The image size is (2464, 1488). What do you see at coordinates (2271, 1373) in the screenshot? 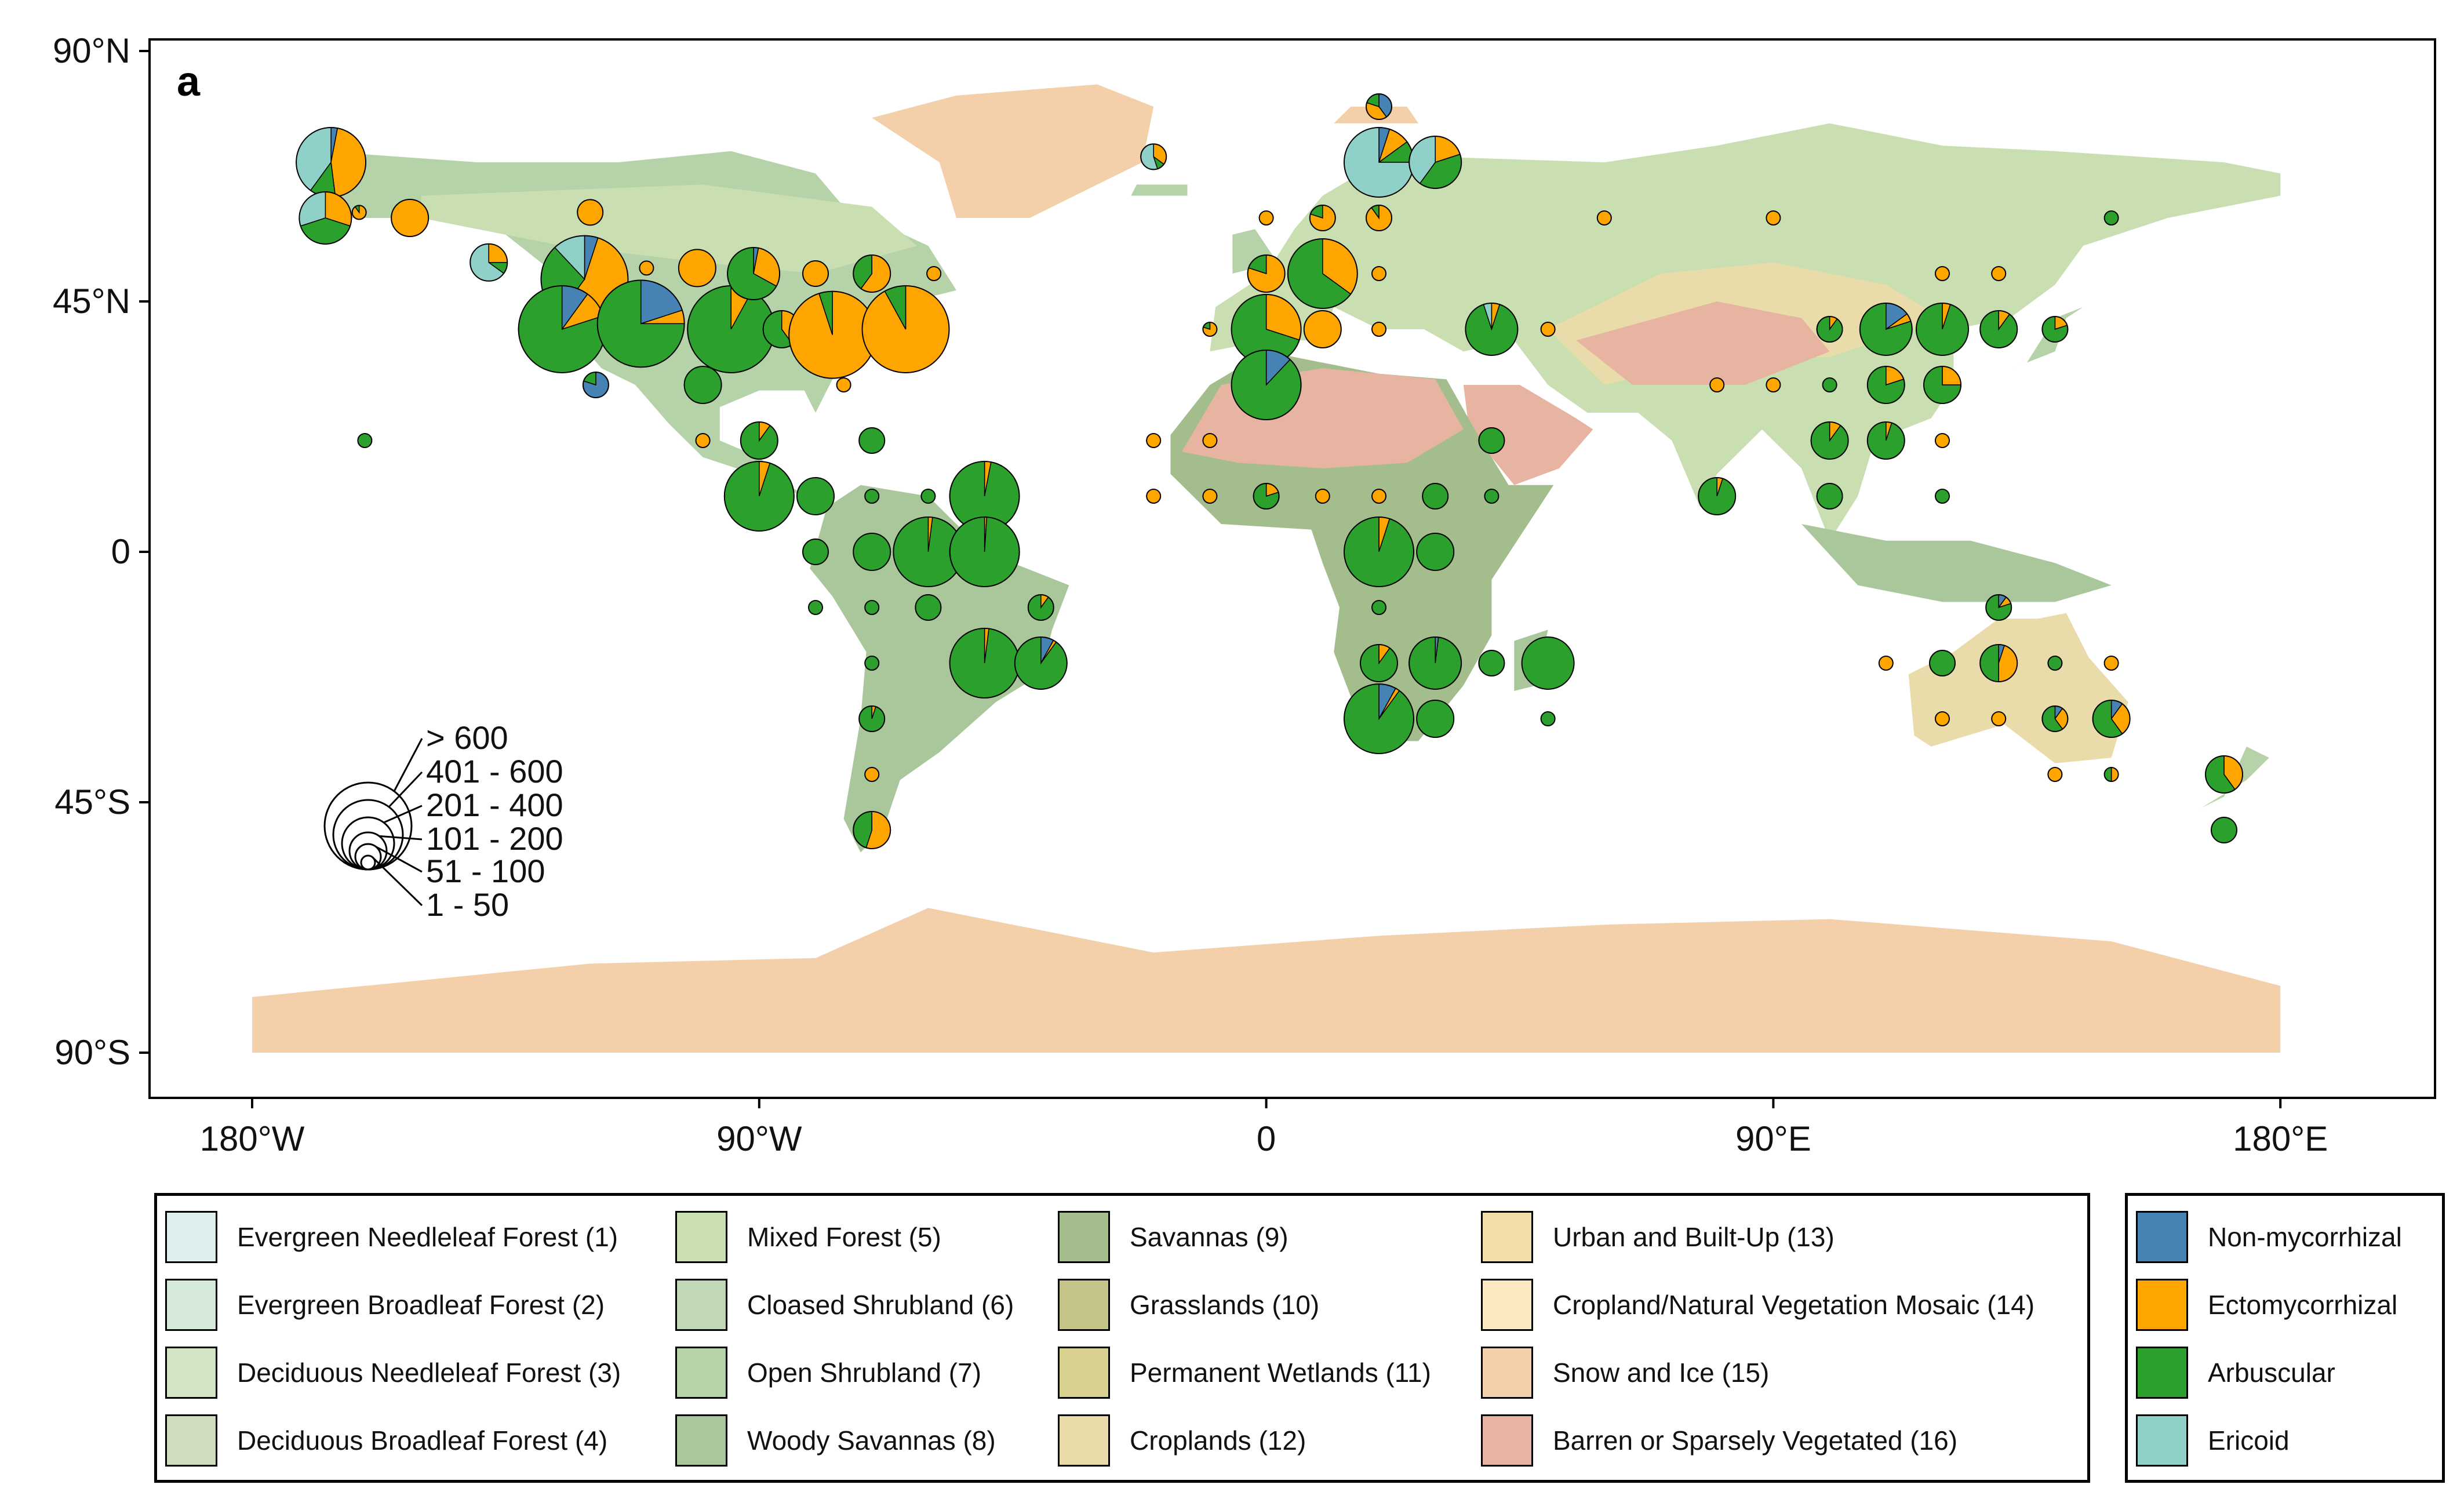
I see `mycorrhizal-legend-label: Arbuscular` at bounding box center [2271, 1373].